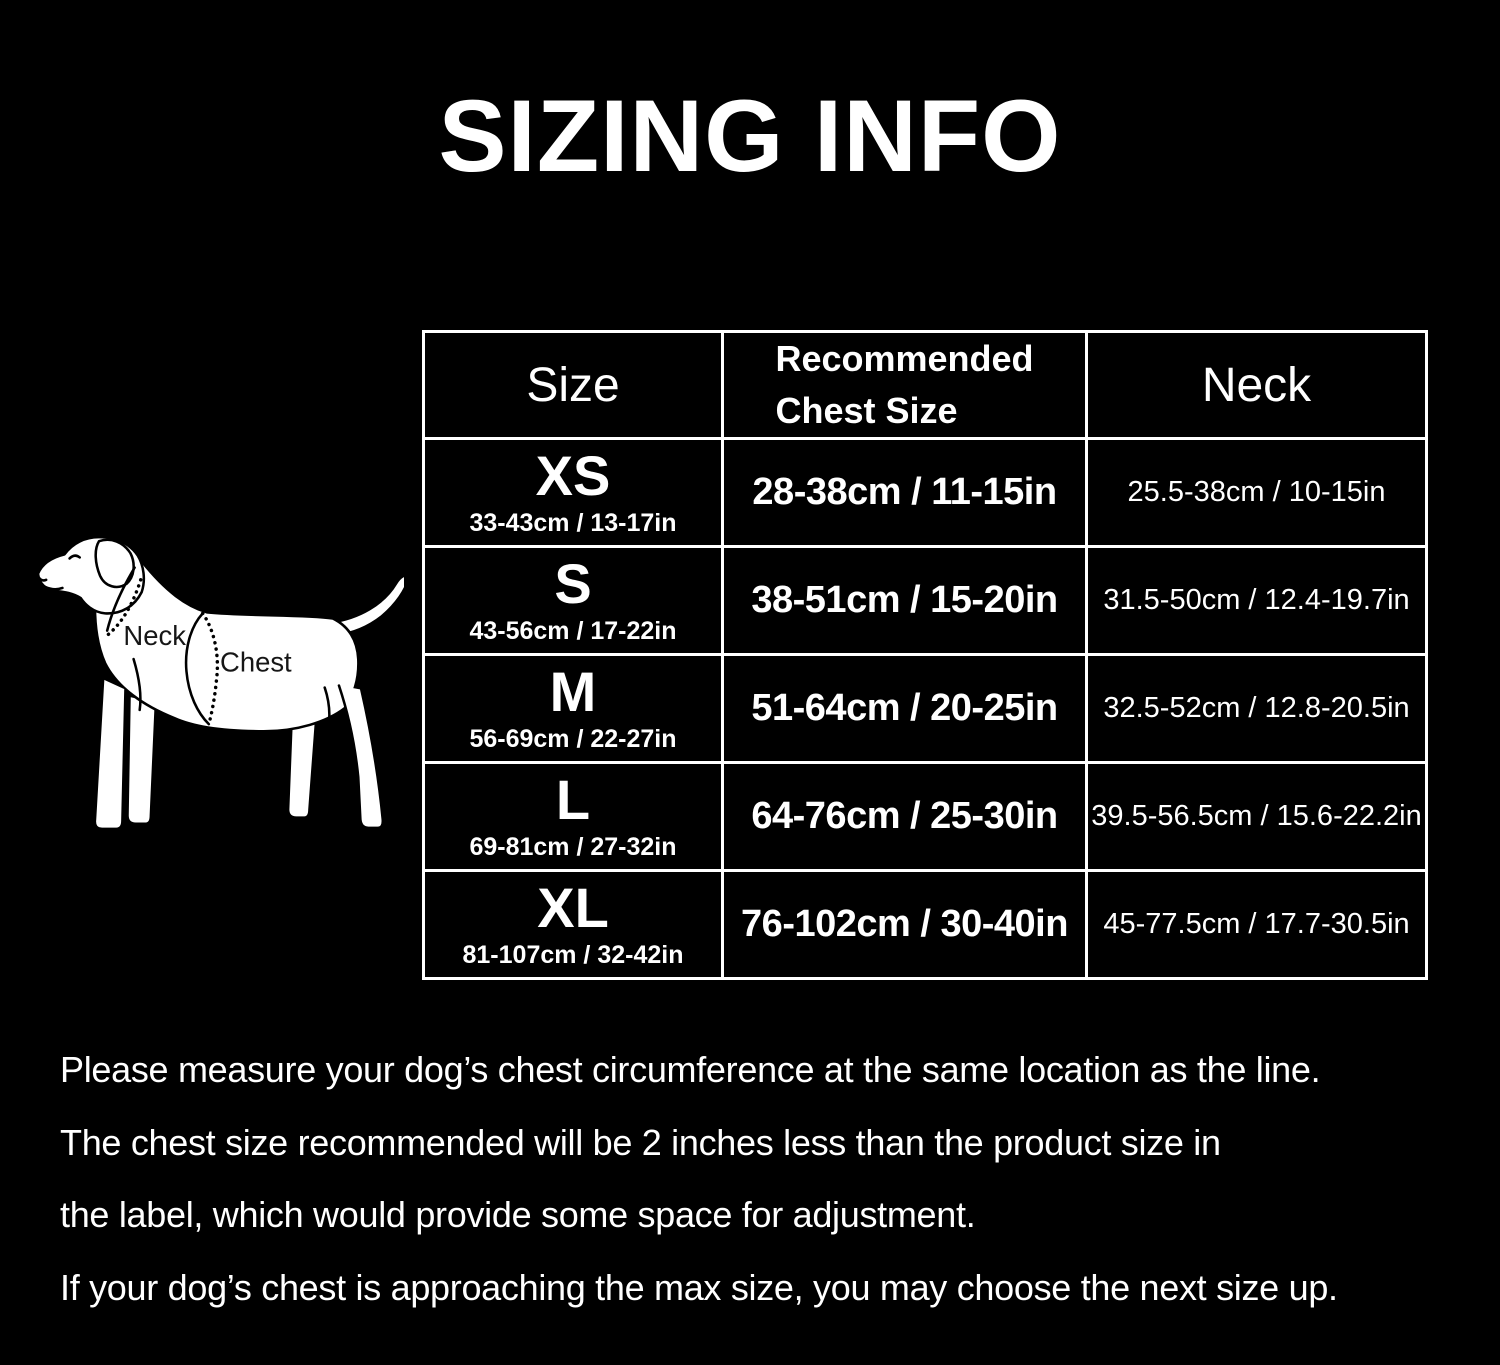 This screenshot has width=1500, height=1365. Describe the element at coordinates (1256, 385) in the screenshot. I see `column-header-neck: Neck` at that location.